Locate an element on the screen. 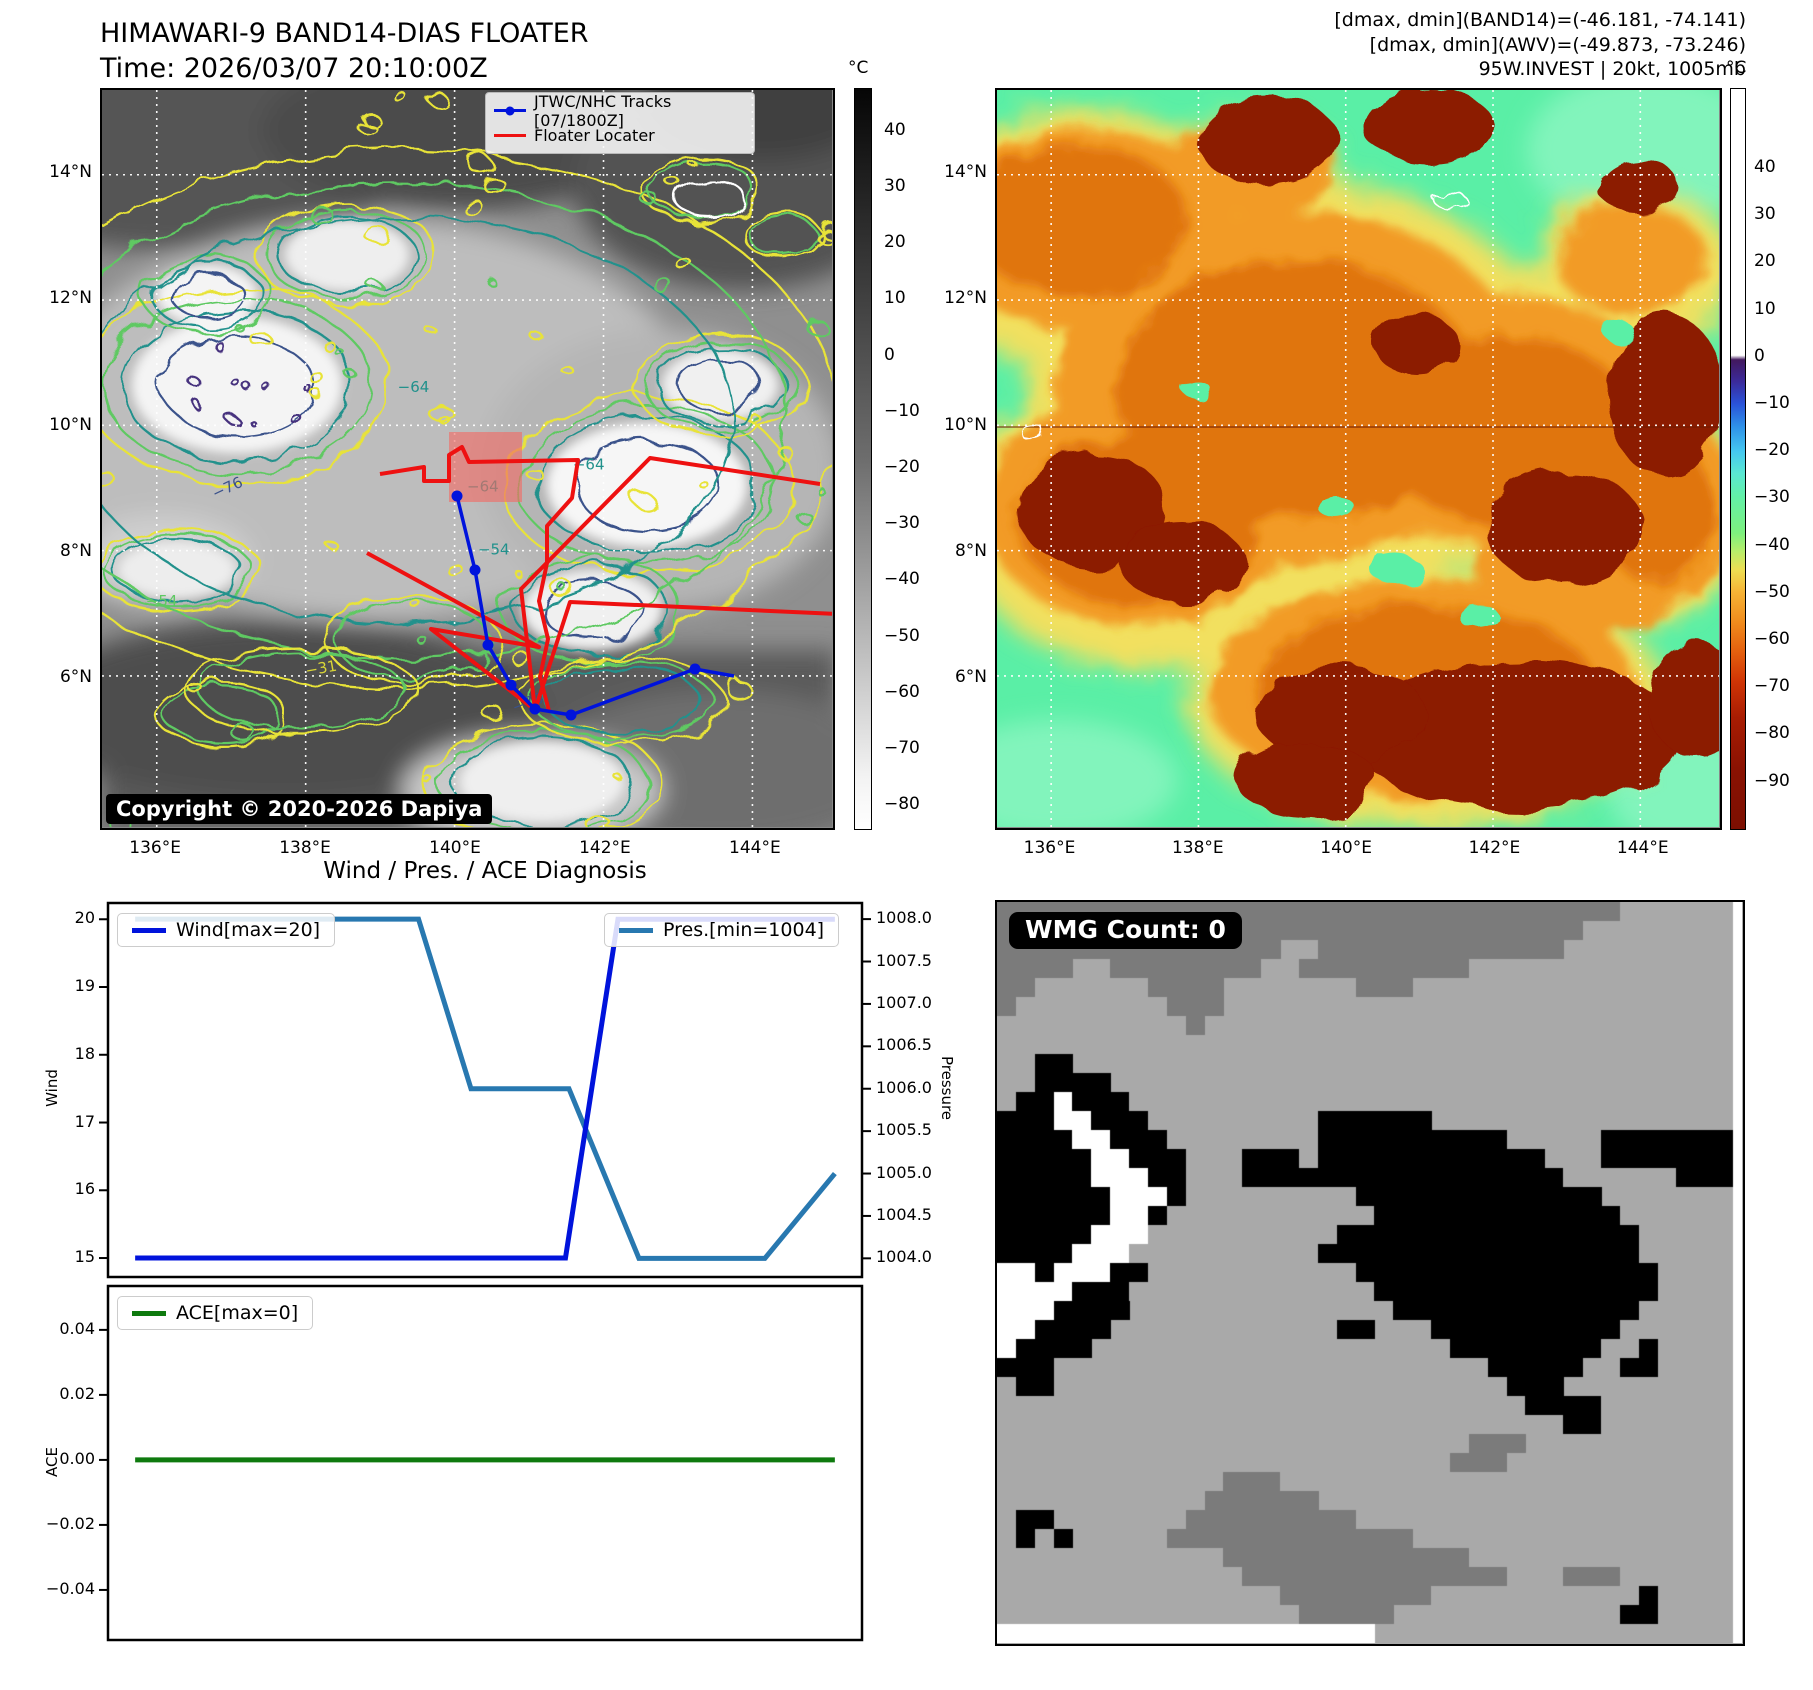 The width and height of the screenshot is (1813, 1690). floater-line-icon is located at coordinates (510, 135).